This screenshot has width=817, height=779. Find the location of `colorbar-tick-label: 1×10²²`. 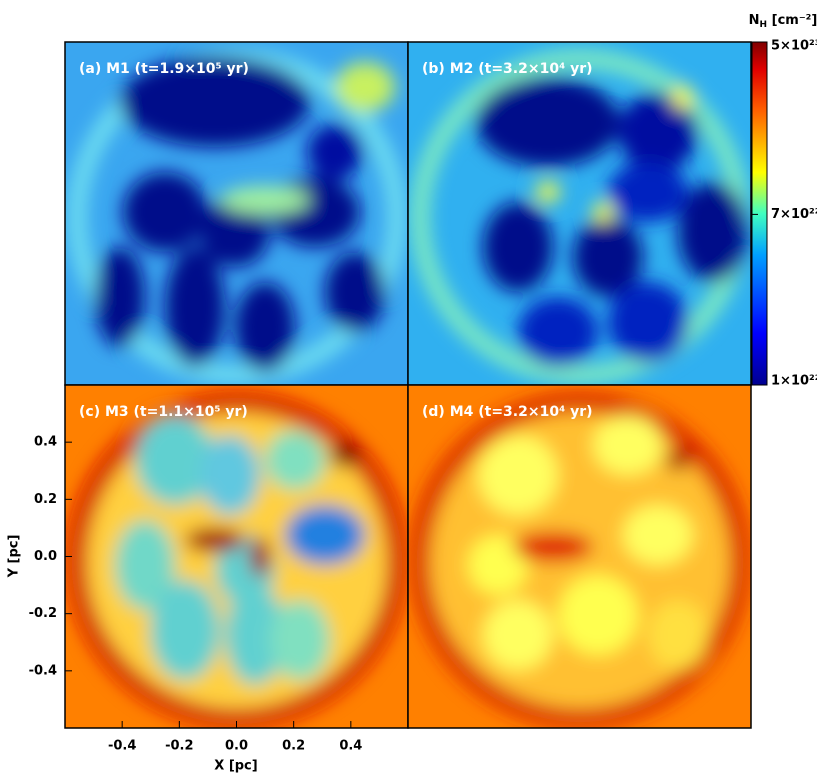

colorbar-tick-label: 1×10²² is located at coordinates (794, 381).